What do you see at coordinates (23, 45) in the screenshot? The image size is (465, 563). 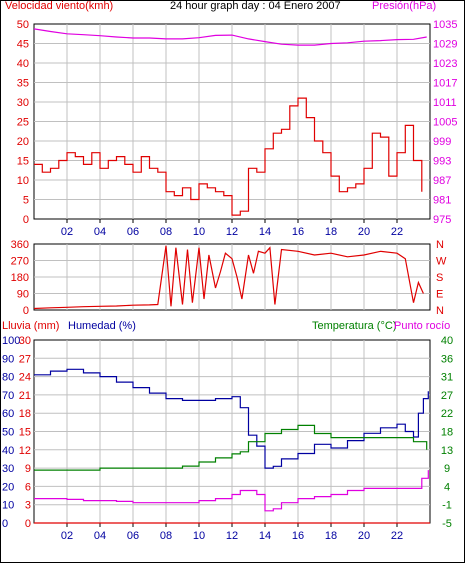 I see `wind-tick-label: 45` at bounding box center [23, 45].